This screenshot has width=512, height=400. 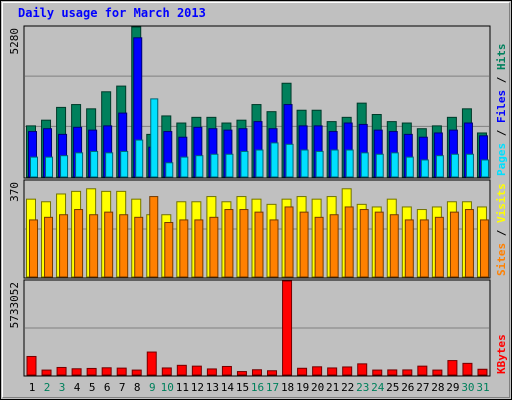 What do you see at coordinates (501, 106) in the screenshot?
I see `legend-part: Files` at bounding box center [501, 106].